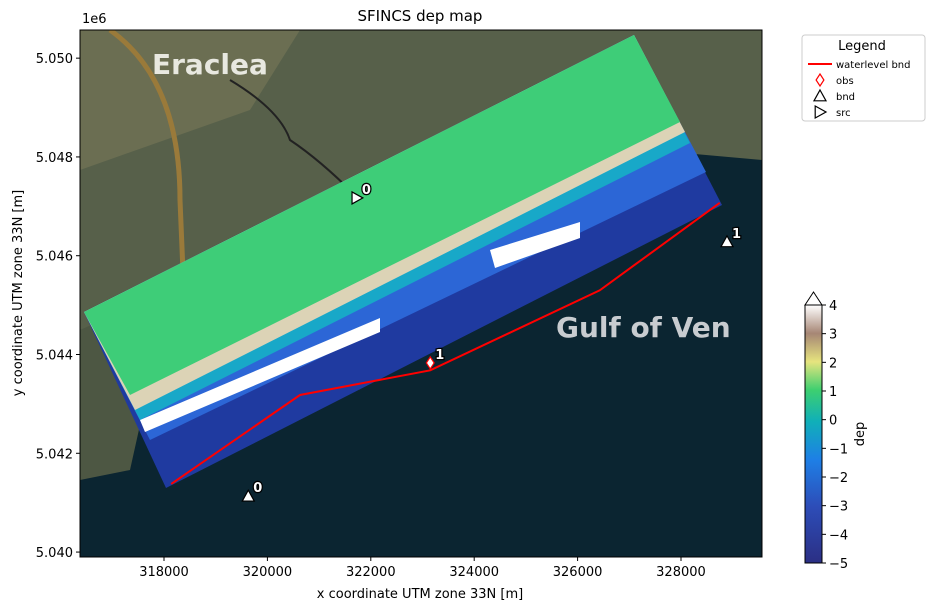 Image resolution: width=933 pixels, height=614 pixels. Describe the element at coordinates (292, 137) in the screenshot. I see `river` at that location.